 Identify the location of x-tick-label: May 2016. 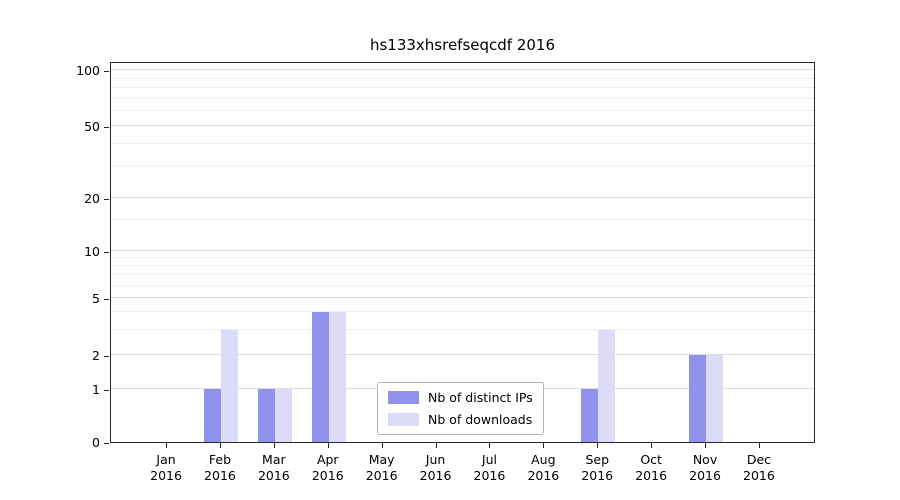
(381, 467).